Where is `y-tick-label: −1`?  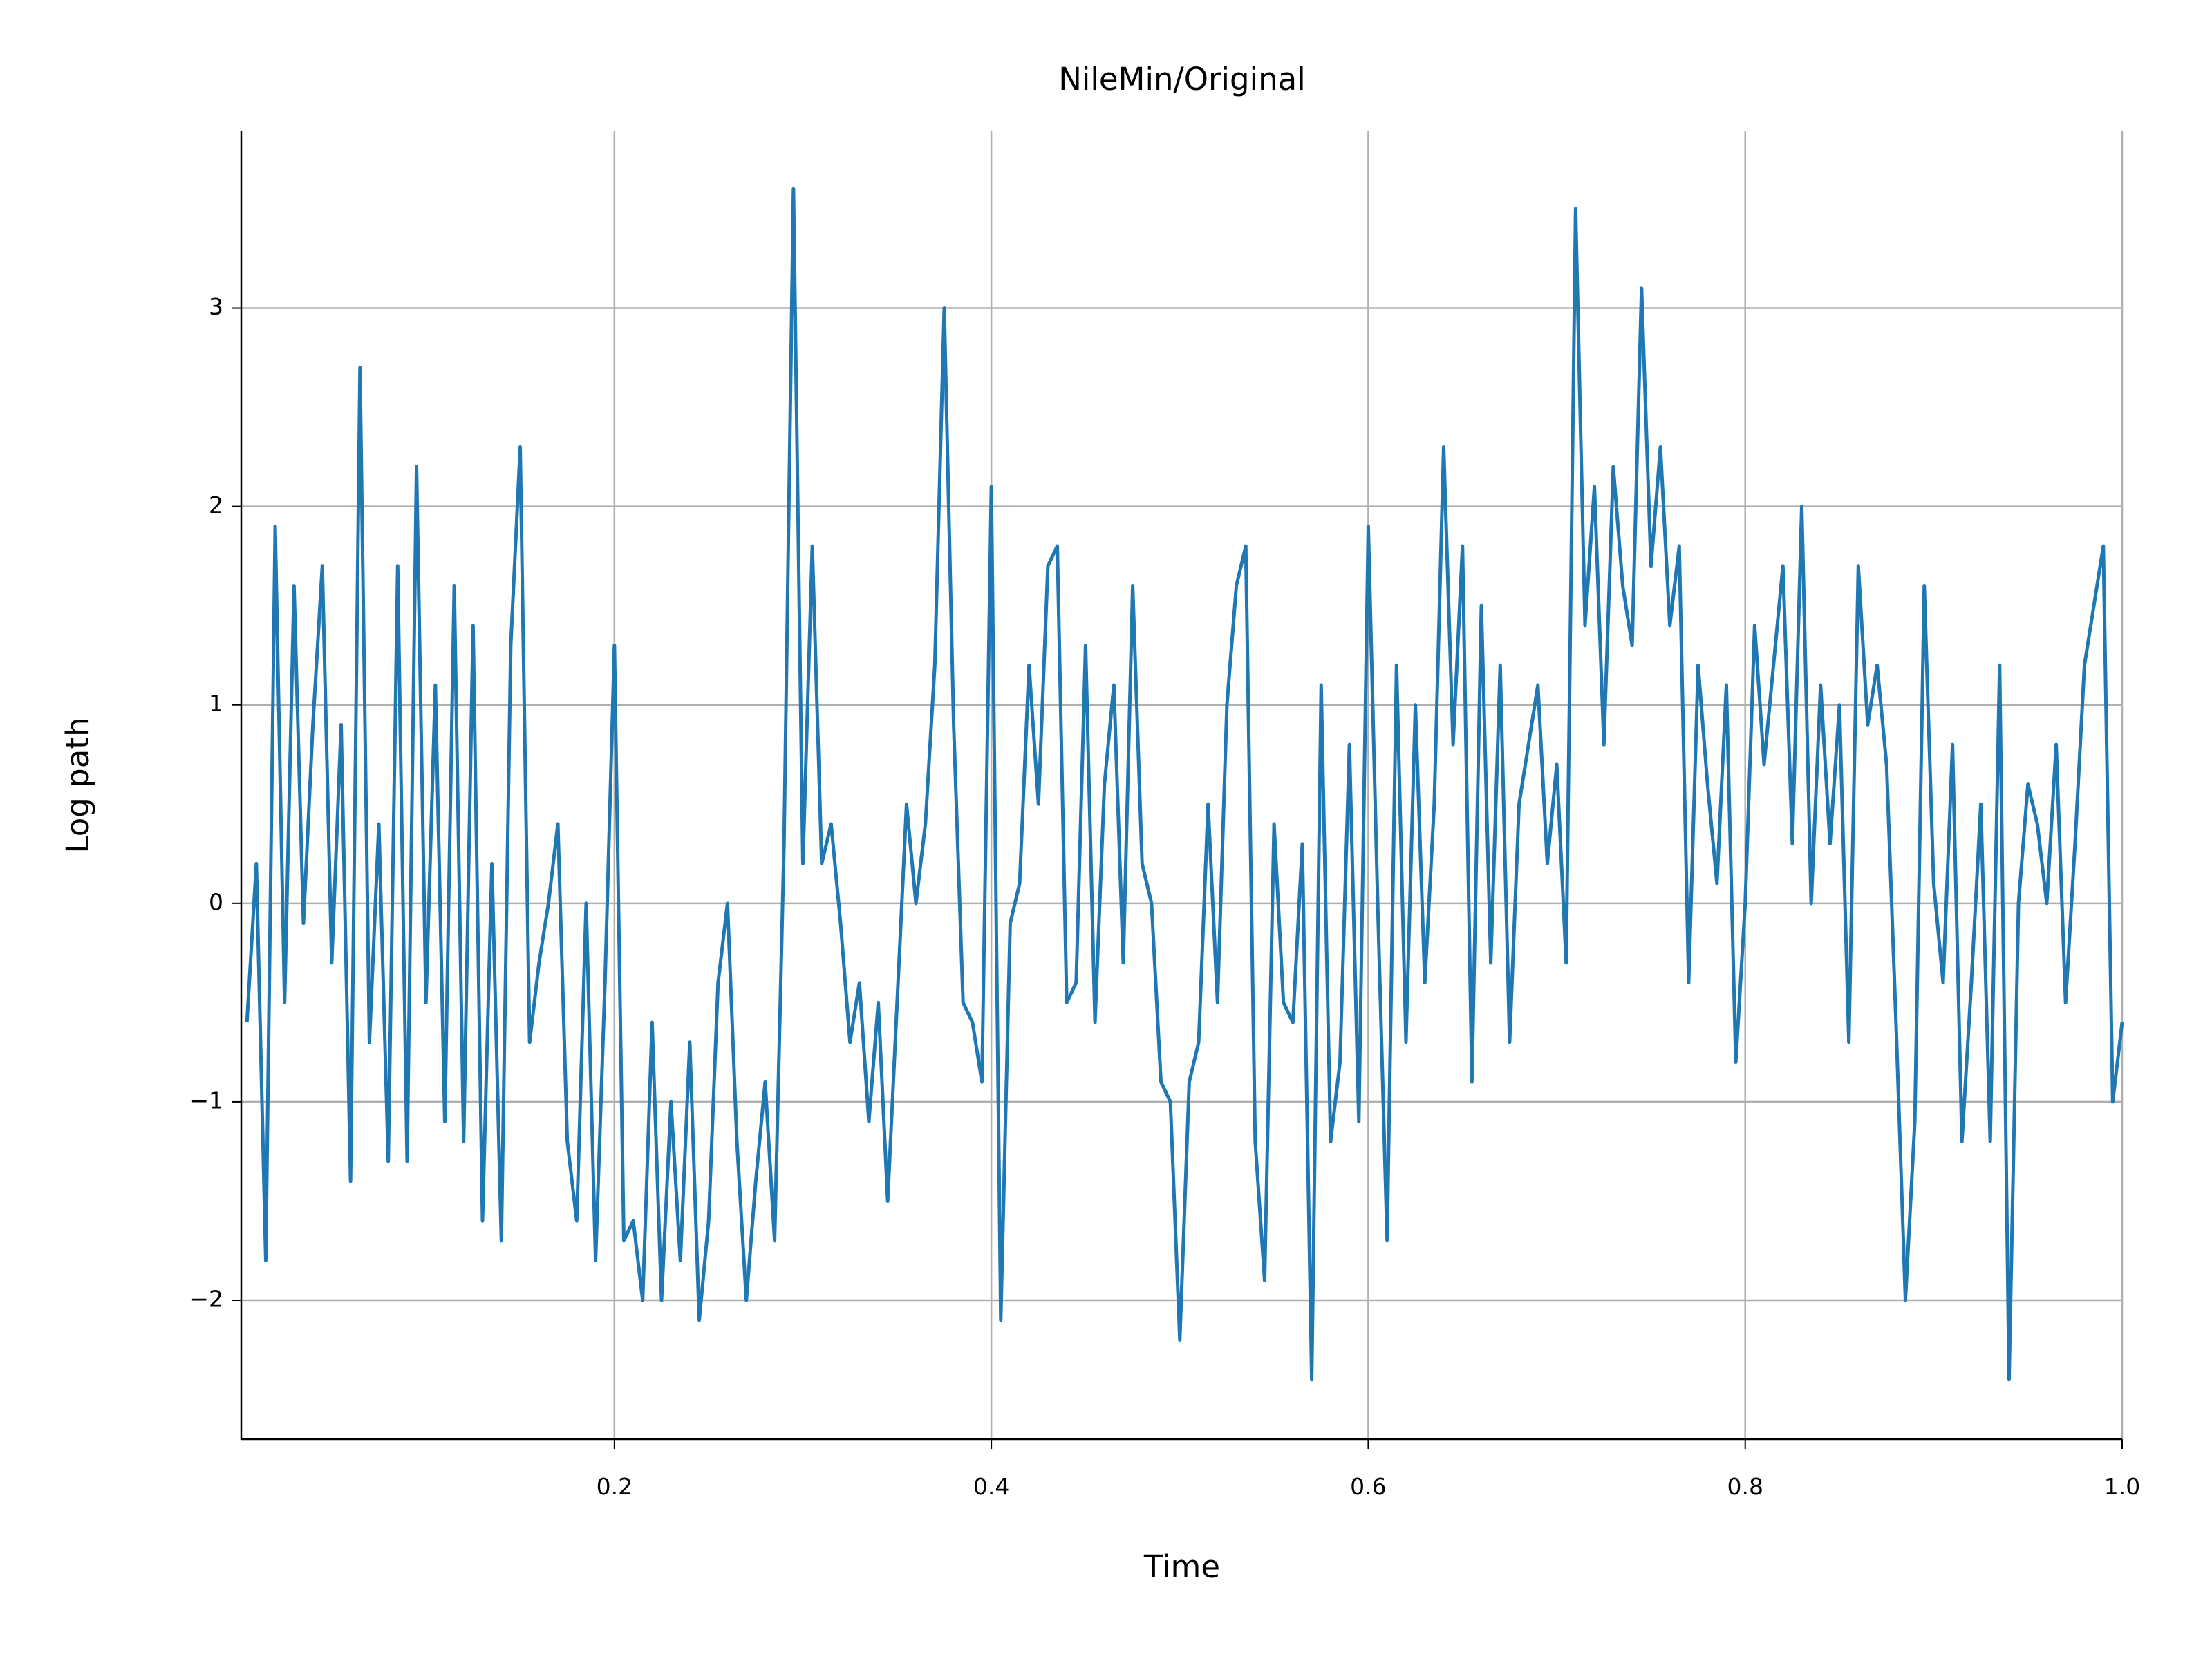
y-tick-label: −1 is located at coordinates (206, 1100).